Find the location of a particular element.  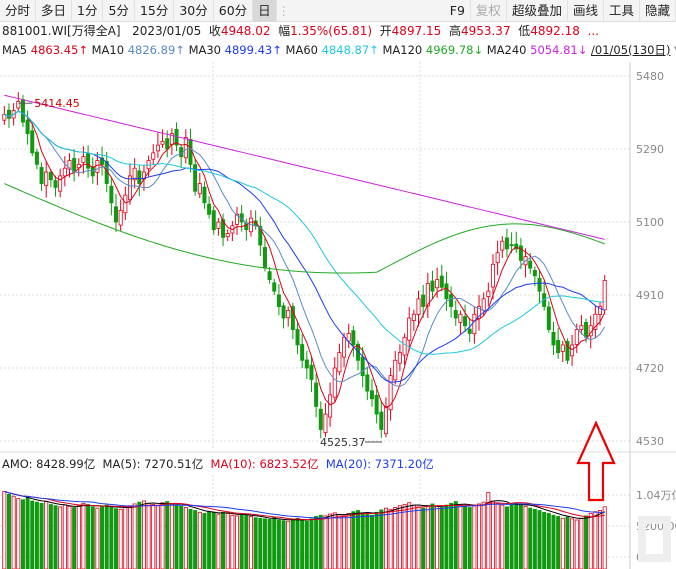

ma-label-1: MA10 is located at coordinates (108, 50).